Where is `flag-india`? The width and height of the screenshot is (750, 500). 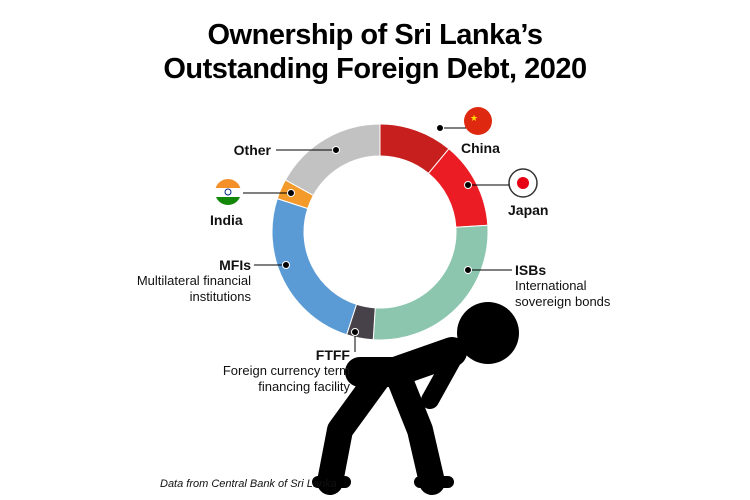 flag-india is located at coordinates (228, 192).